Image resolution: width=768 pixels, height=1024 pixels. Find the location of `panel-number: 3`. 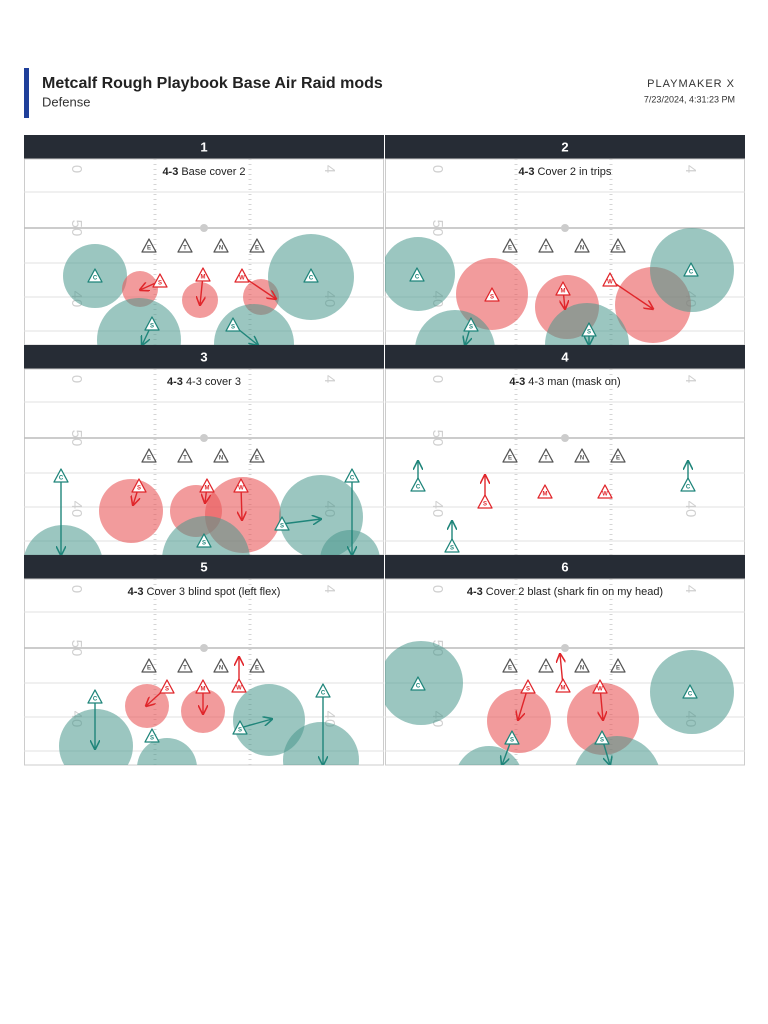

panel-number: 3 is located at coordinates (203, 356).